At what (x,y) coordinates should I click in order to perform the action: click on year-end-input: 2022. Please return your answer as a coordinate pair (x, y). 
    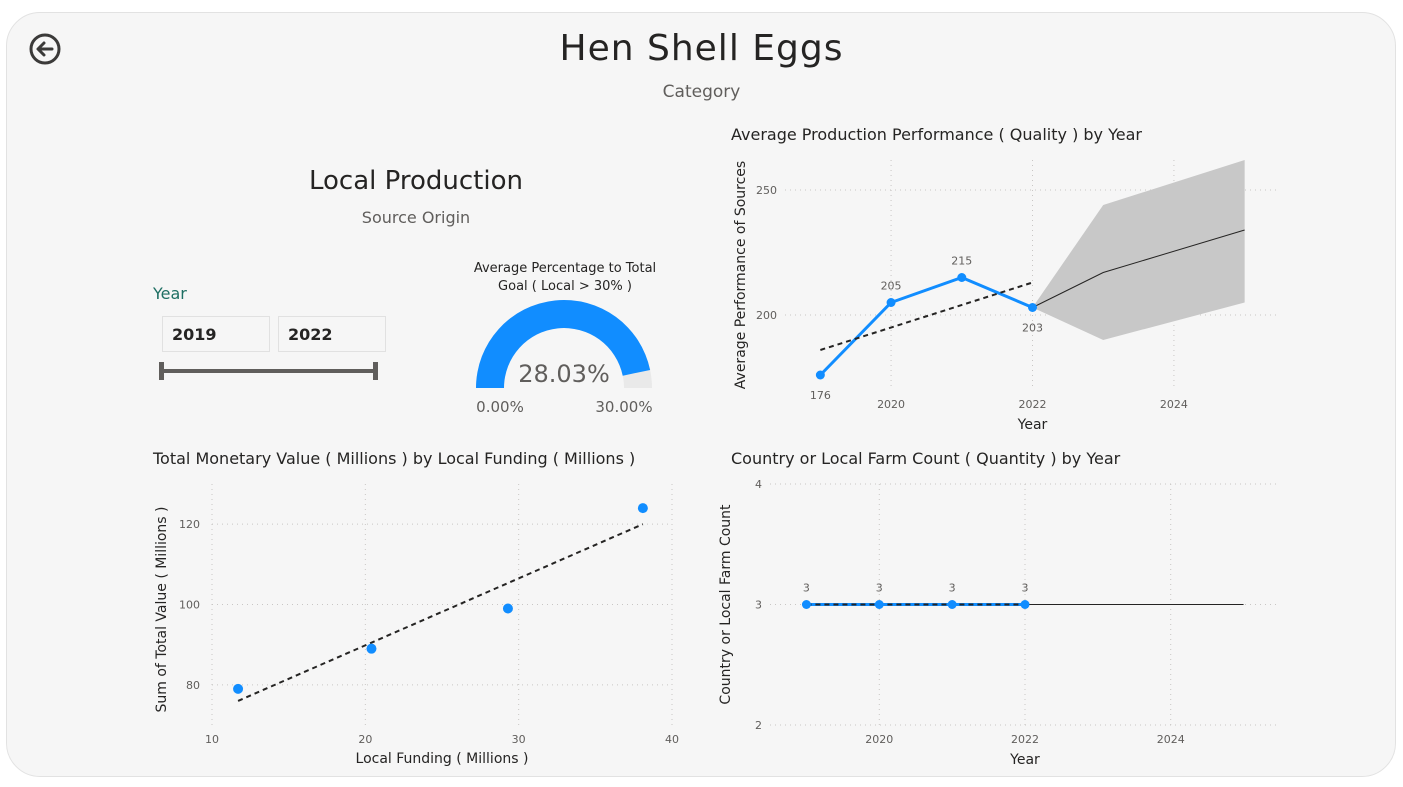
    Looking at the image, I should click on (332, 334).